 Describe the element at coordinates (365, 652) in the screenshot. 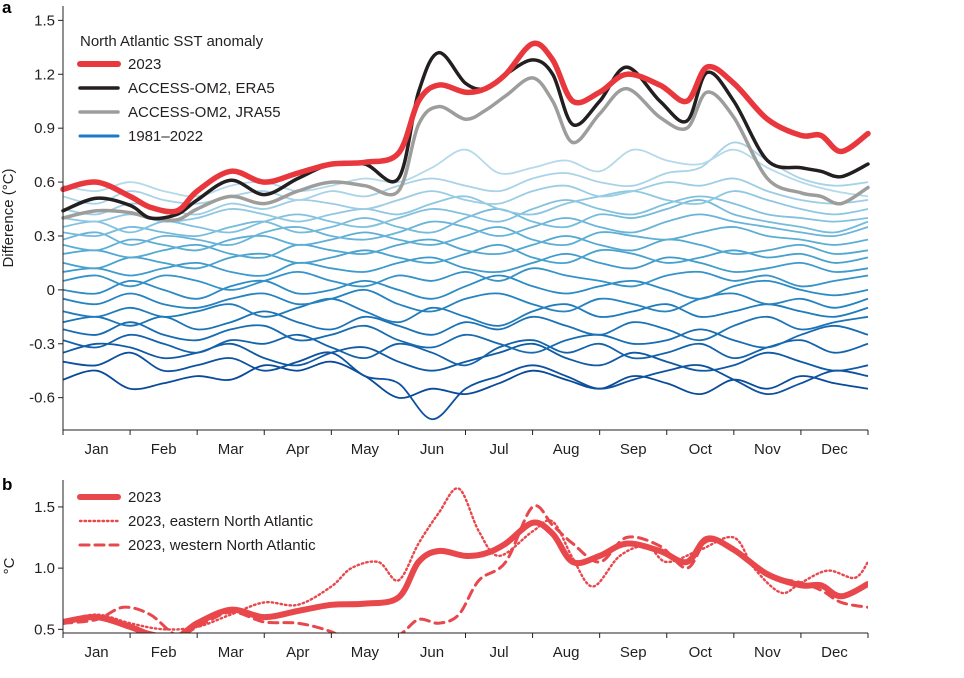

I see `x-tick-label-b-4: May` at that location.